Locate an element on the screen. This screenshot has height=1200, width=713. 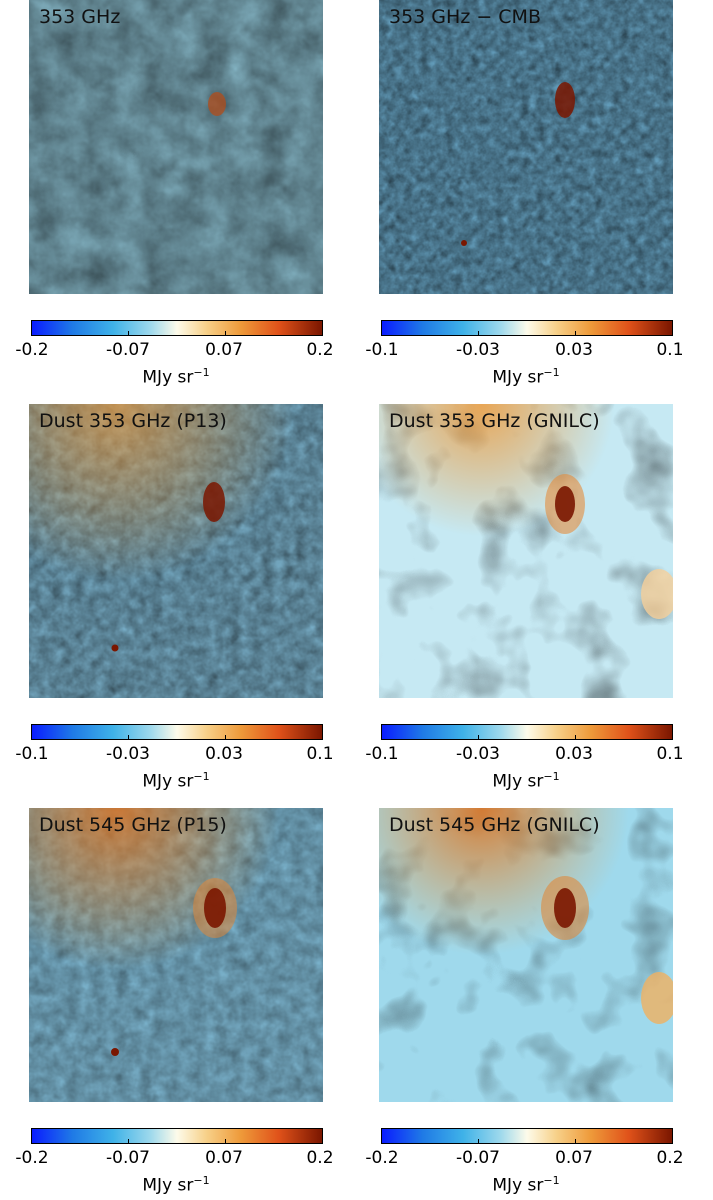
map-dust-545-p15-image is located at coordinates (176, 955).